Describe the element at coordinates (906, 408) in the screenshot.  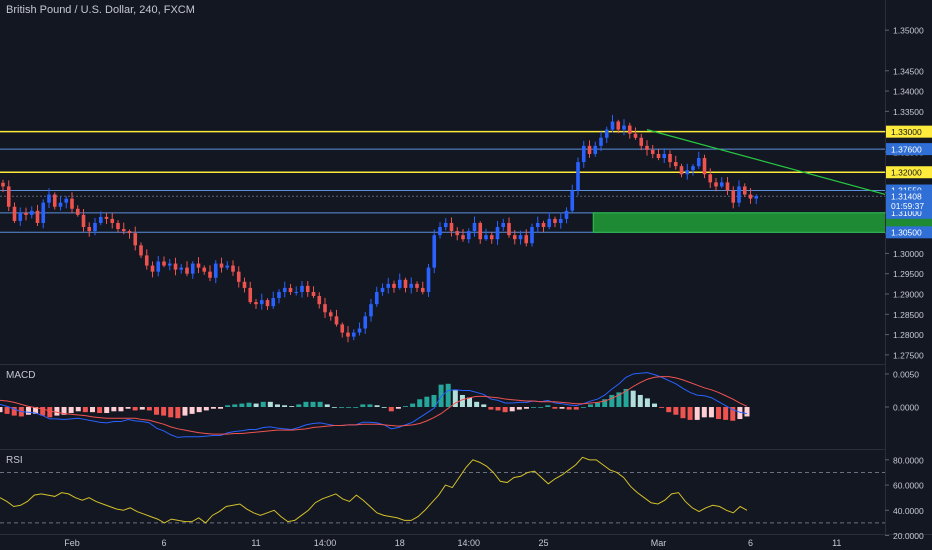
I see `macd-tick-label: 0.0000` at that location.